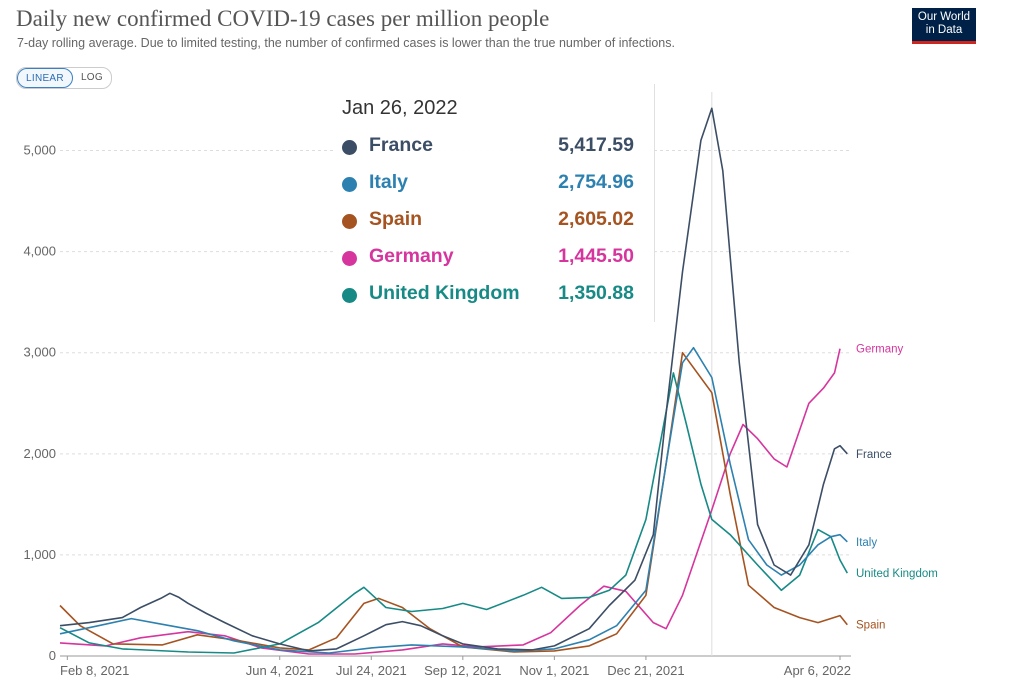 The height and width of the screenshot is (686, 1024). I want to click on owid-logo: Our World in Data, so click(944, 26).